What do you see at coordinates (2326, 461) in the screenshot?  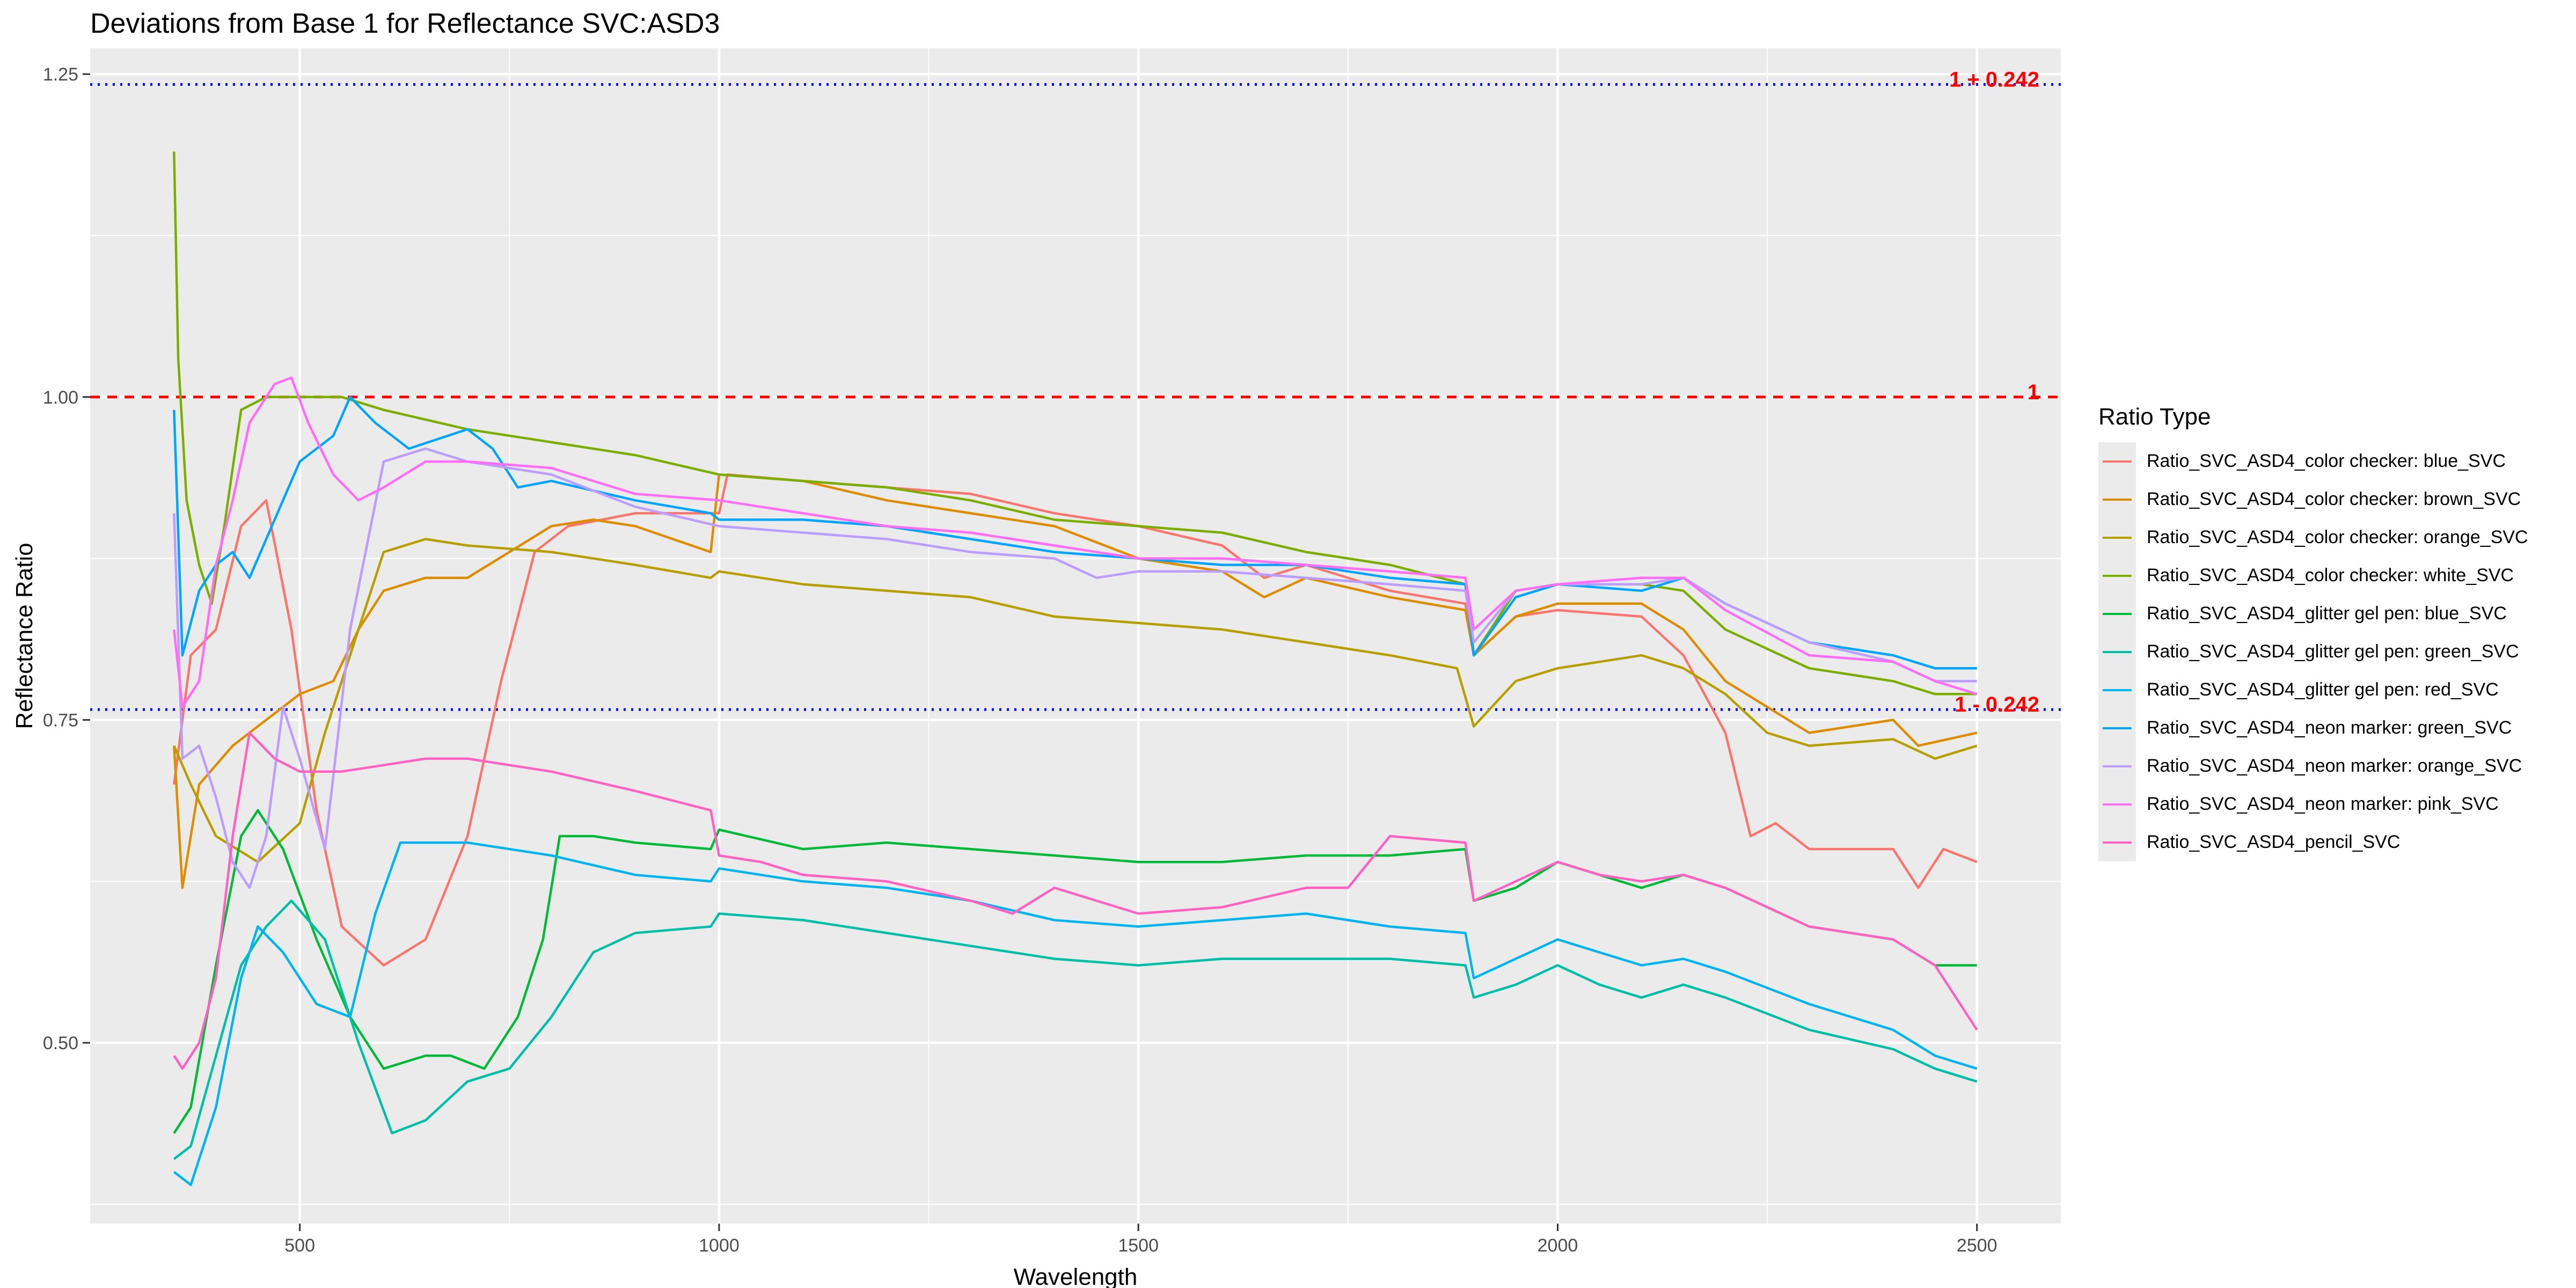 I see `legend-label: Ratio_SVC_ASD4_color checker: blue_SVC` at bounding box center [2326, 461].